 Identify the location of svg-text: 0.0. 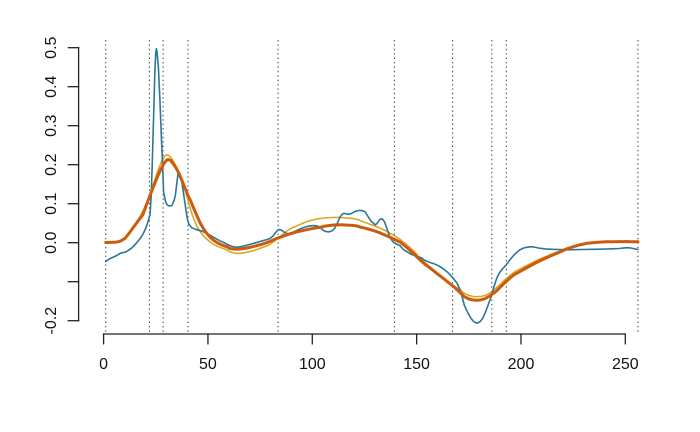
(51, 242).